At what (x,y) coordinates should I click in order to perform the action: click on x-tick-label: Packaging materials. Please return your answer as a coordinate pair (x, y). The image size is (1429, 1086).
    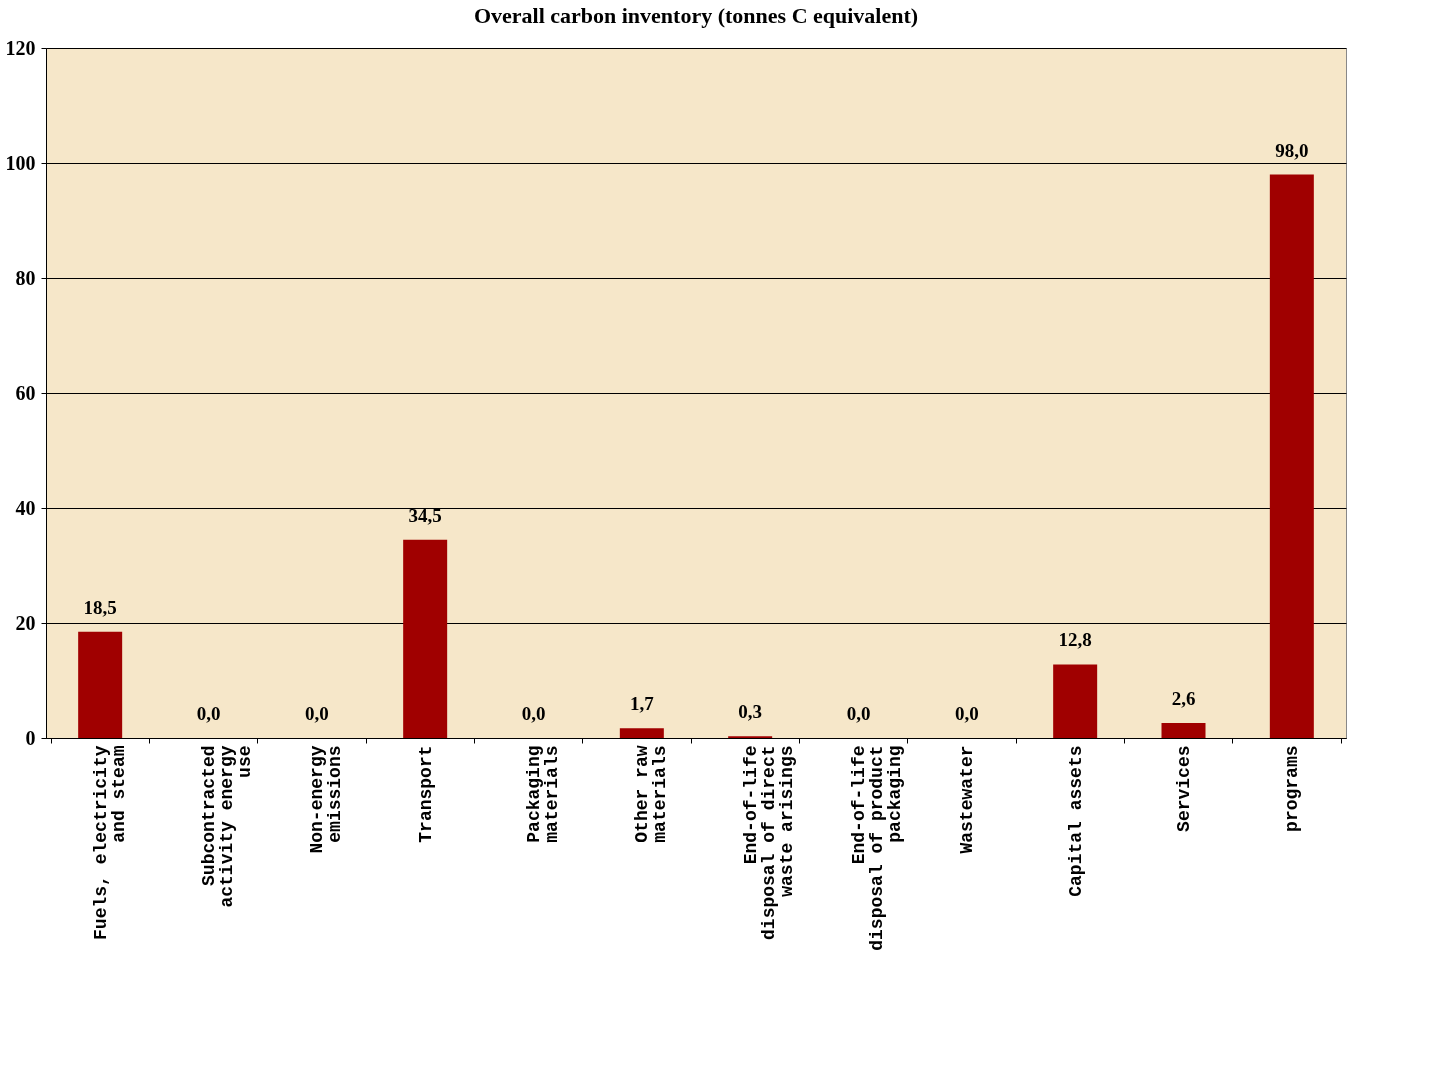
    Looking at the image, I should click on (543, 794).